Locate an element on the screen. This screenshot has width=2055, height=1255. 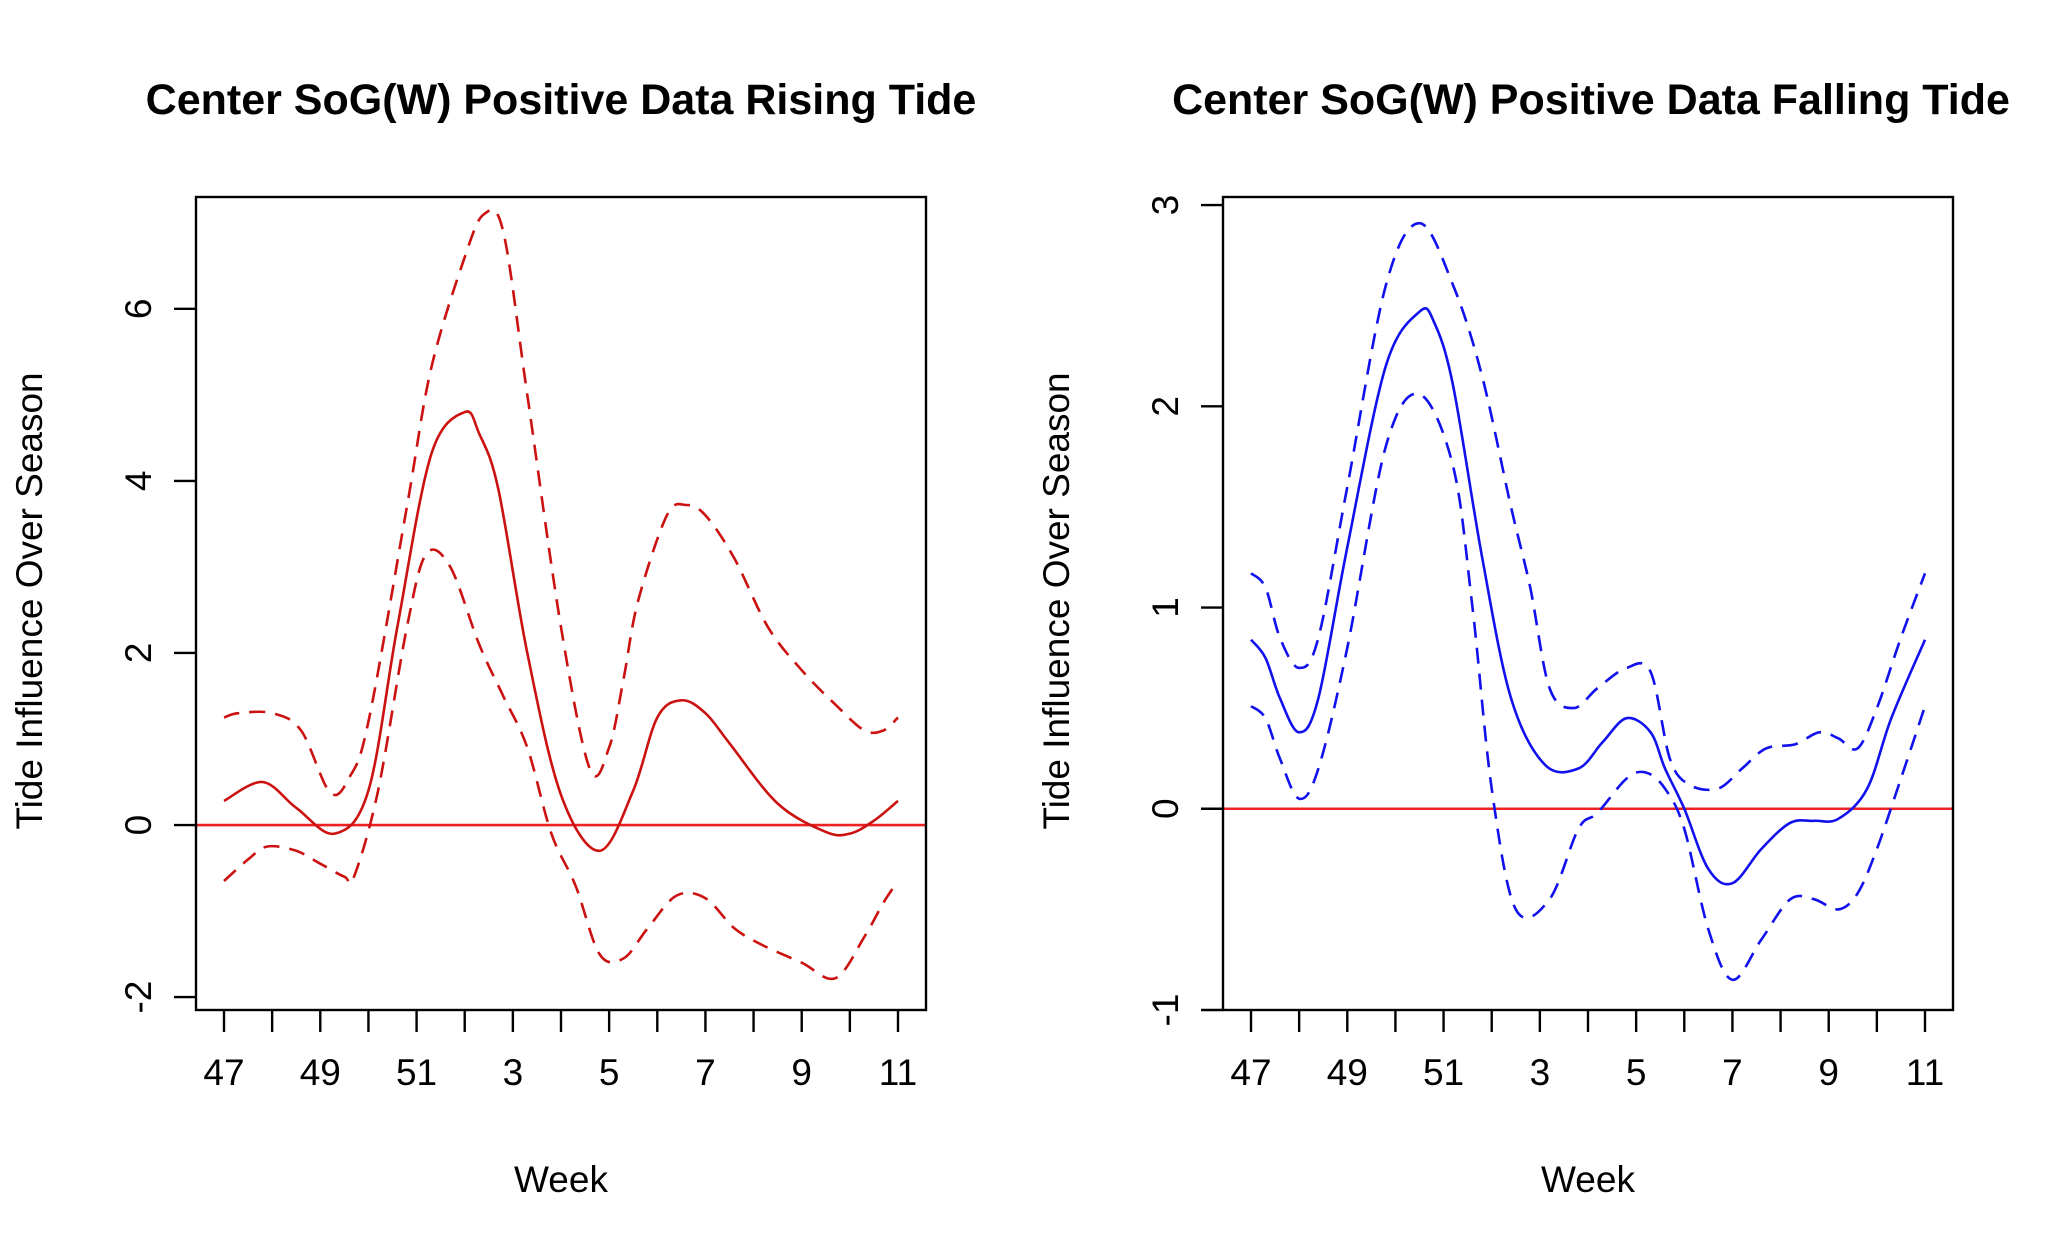
series-upper-line is located at coordinates (1588, 506).